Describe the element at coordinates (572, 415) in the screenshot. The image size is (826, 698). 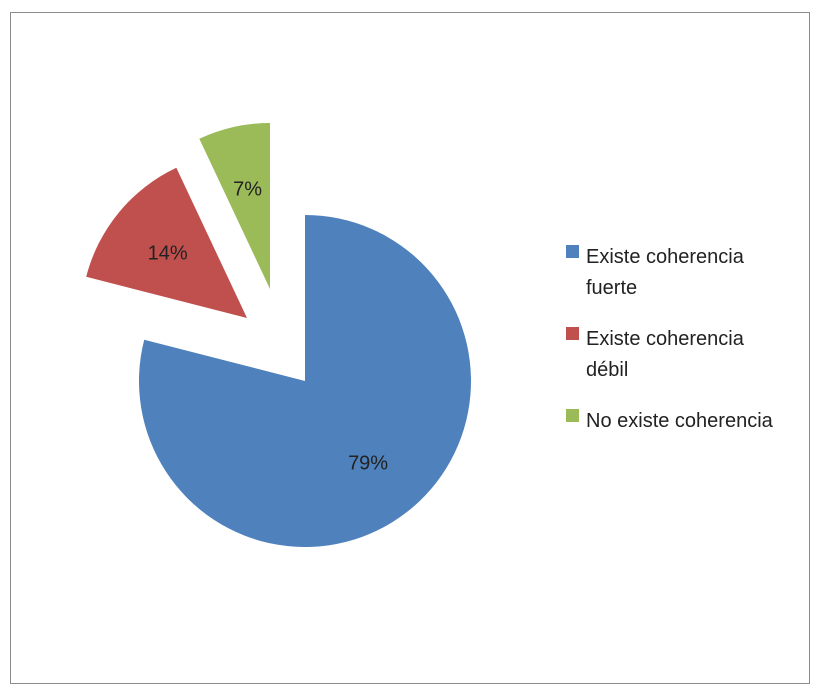
I see `legend-swatch-no-existe-coherencia` at that location.